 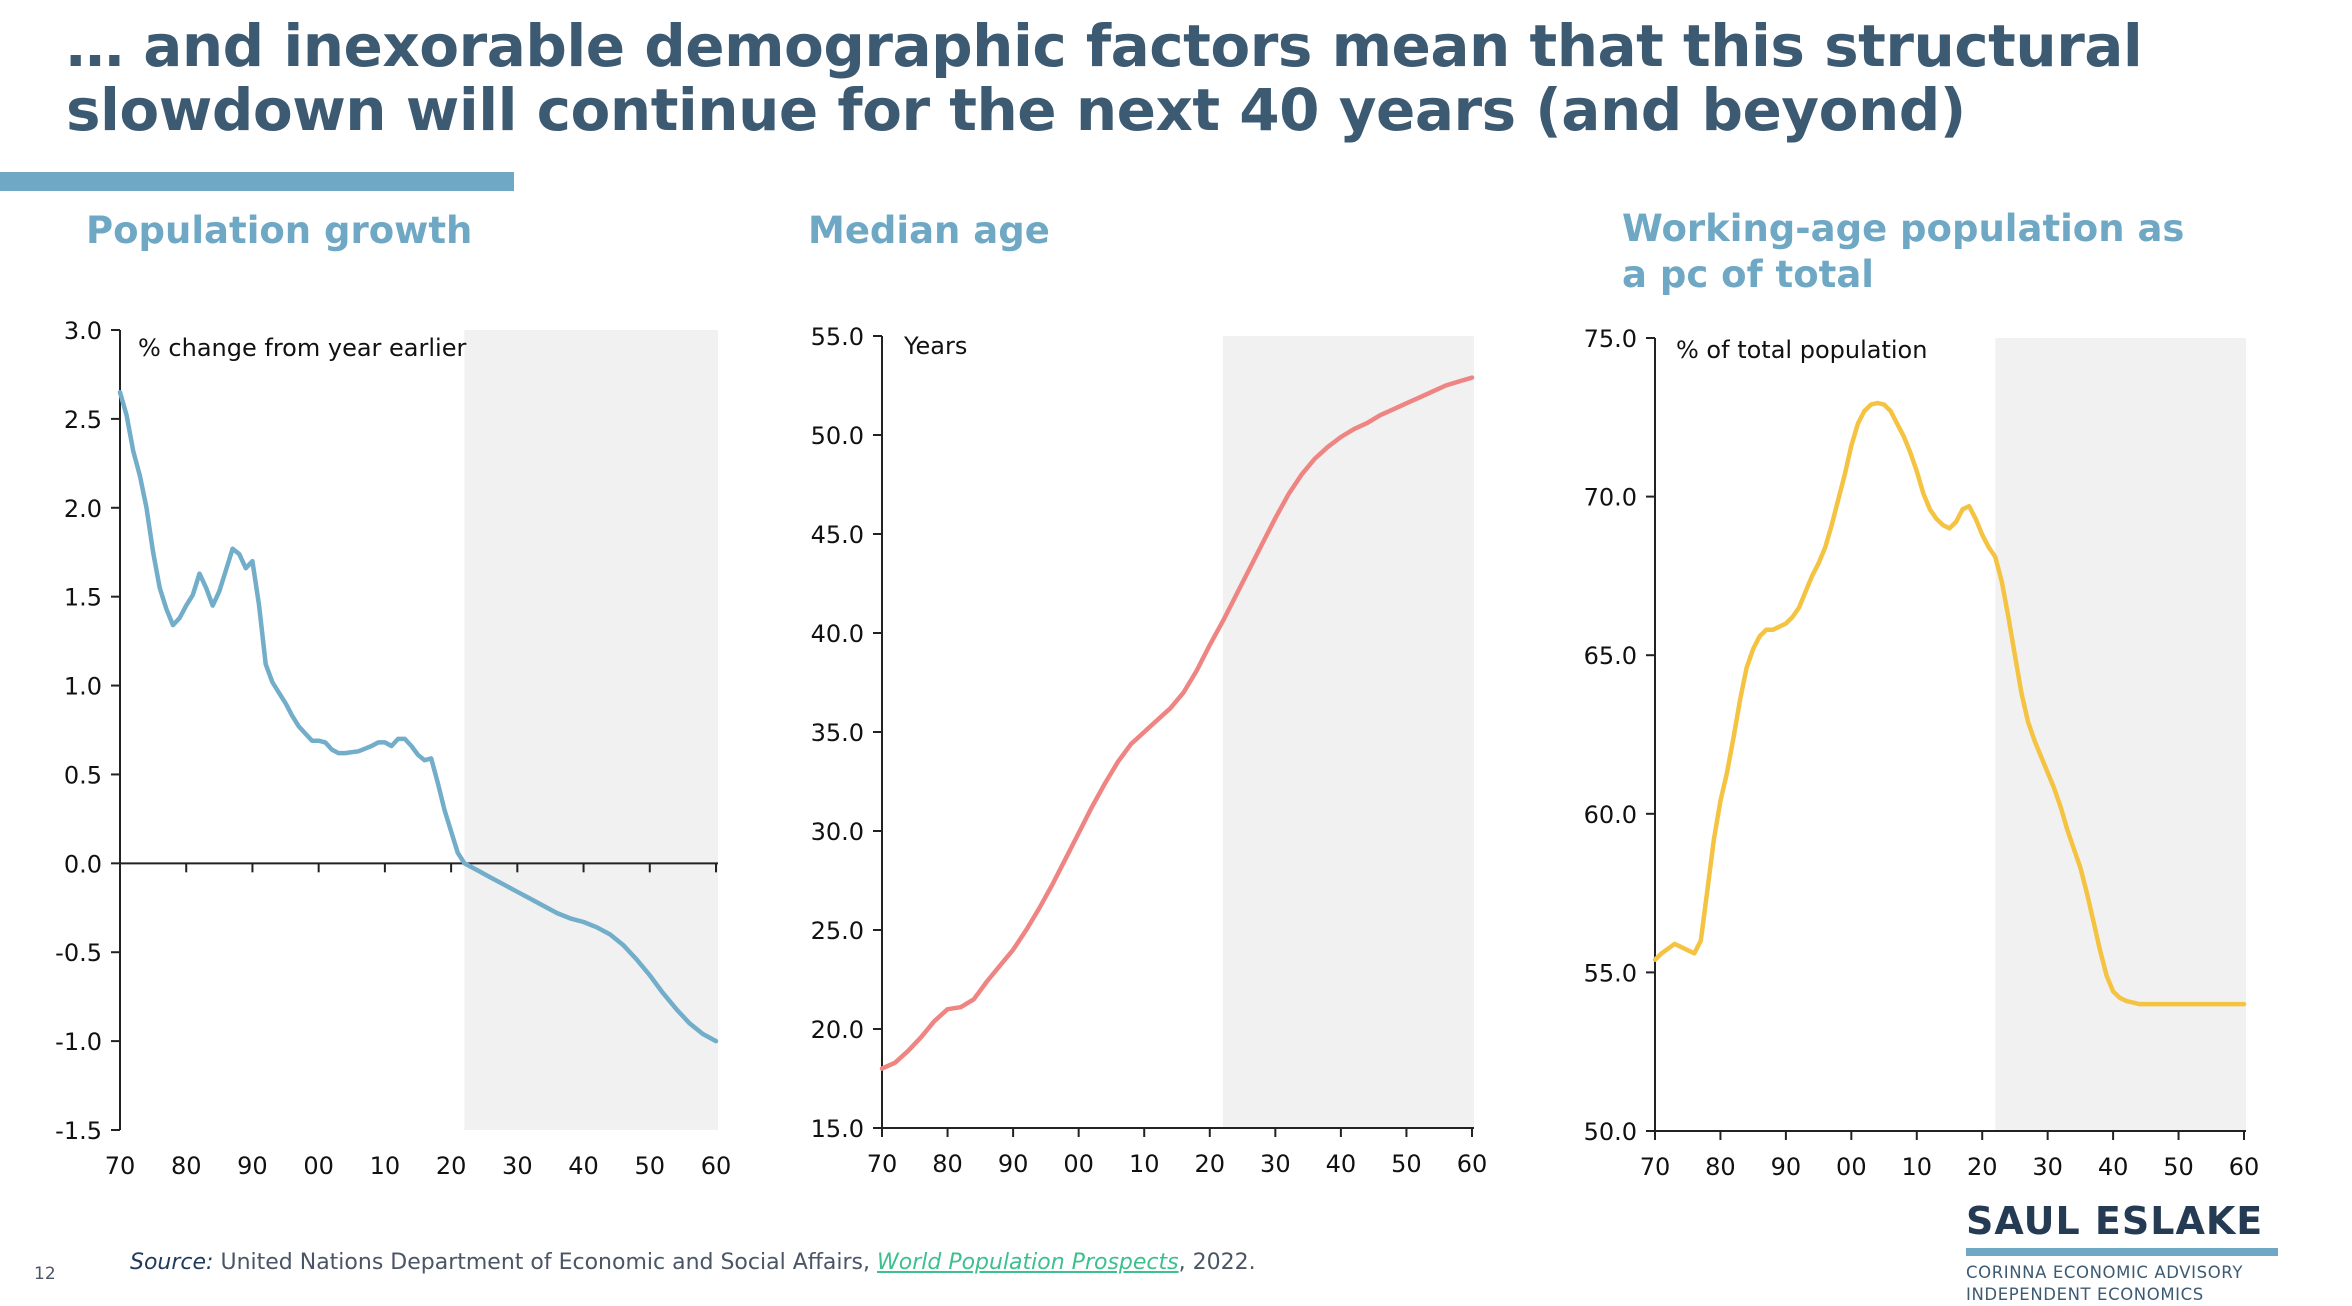 I want to click on chart-title-population-growth: Population growth, so click(x=279, y=230).